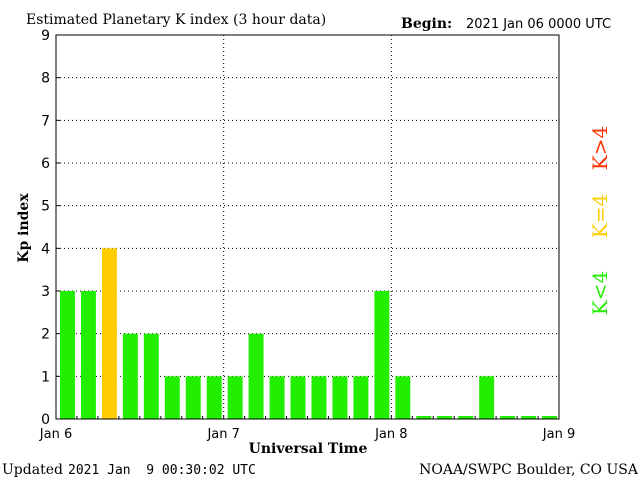 The width and height of the screenshot is (640, 480). I want to click on x-axis-label: Universal Time, so click(308, 449).